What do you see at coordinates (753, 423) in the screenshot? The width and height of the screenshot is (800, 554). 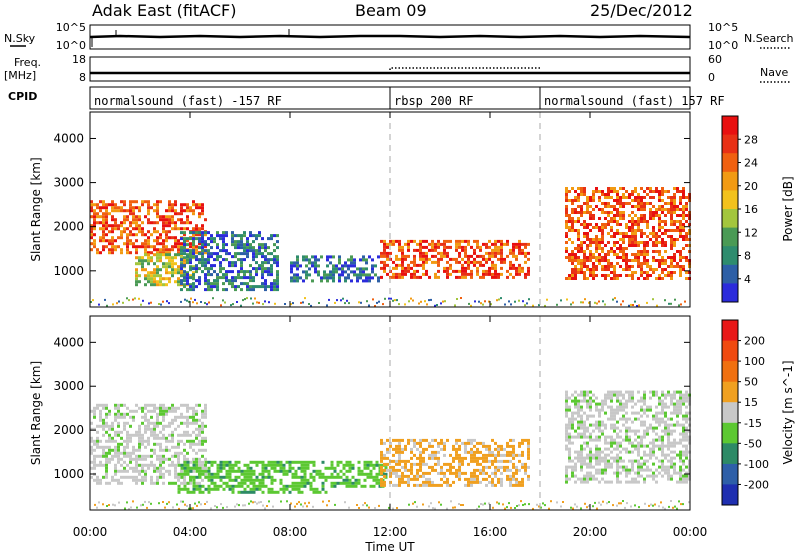 I see `colorbar-tick-label: -15` at bounding box center [753, 423].